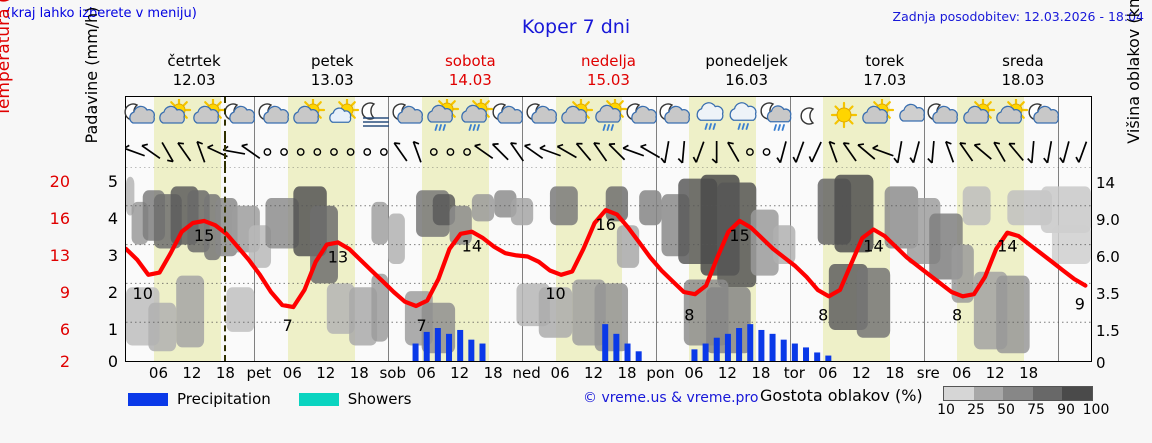 The height and width of the screenshot is (443, 1152). I want to click on temperature-axis-title: Temperatura (°C), so click(7, 58).